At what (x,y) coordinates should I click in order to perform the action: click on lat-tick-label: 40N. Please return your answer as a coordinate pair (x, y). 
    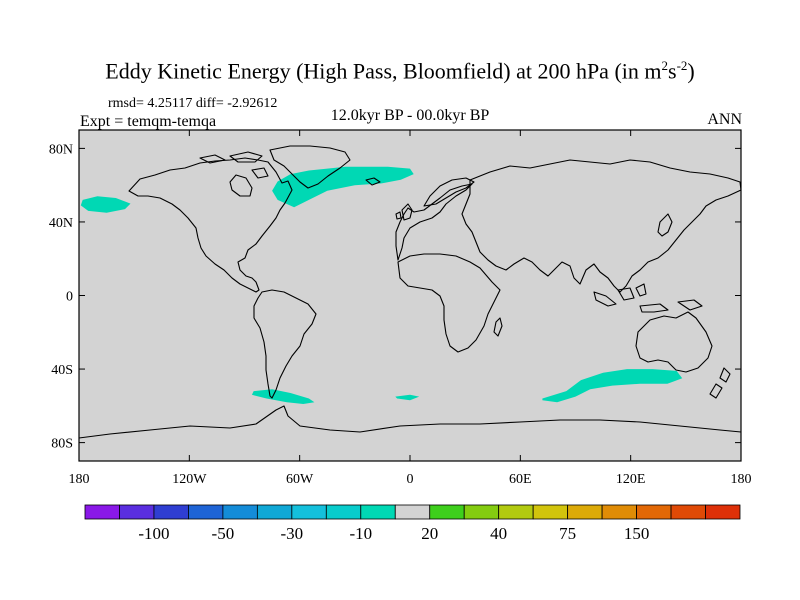
    Looking at the image, I should click on (61, 223).